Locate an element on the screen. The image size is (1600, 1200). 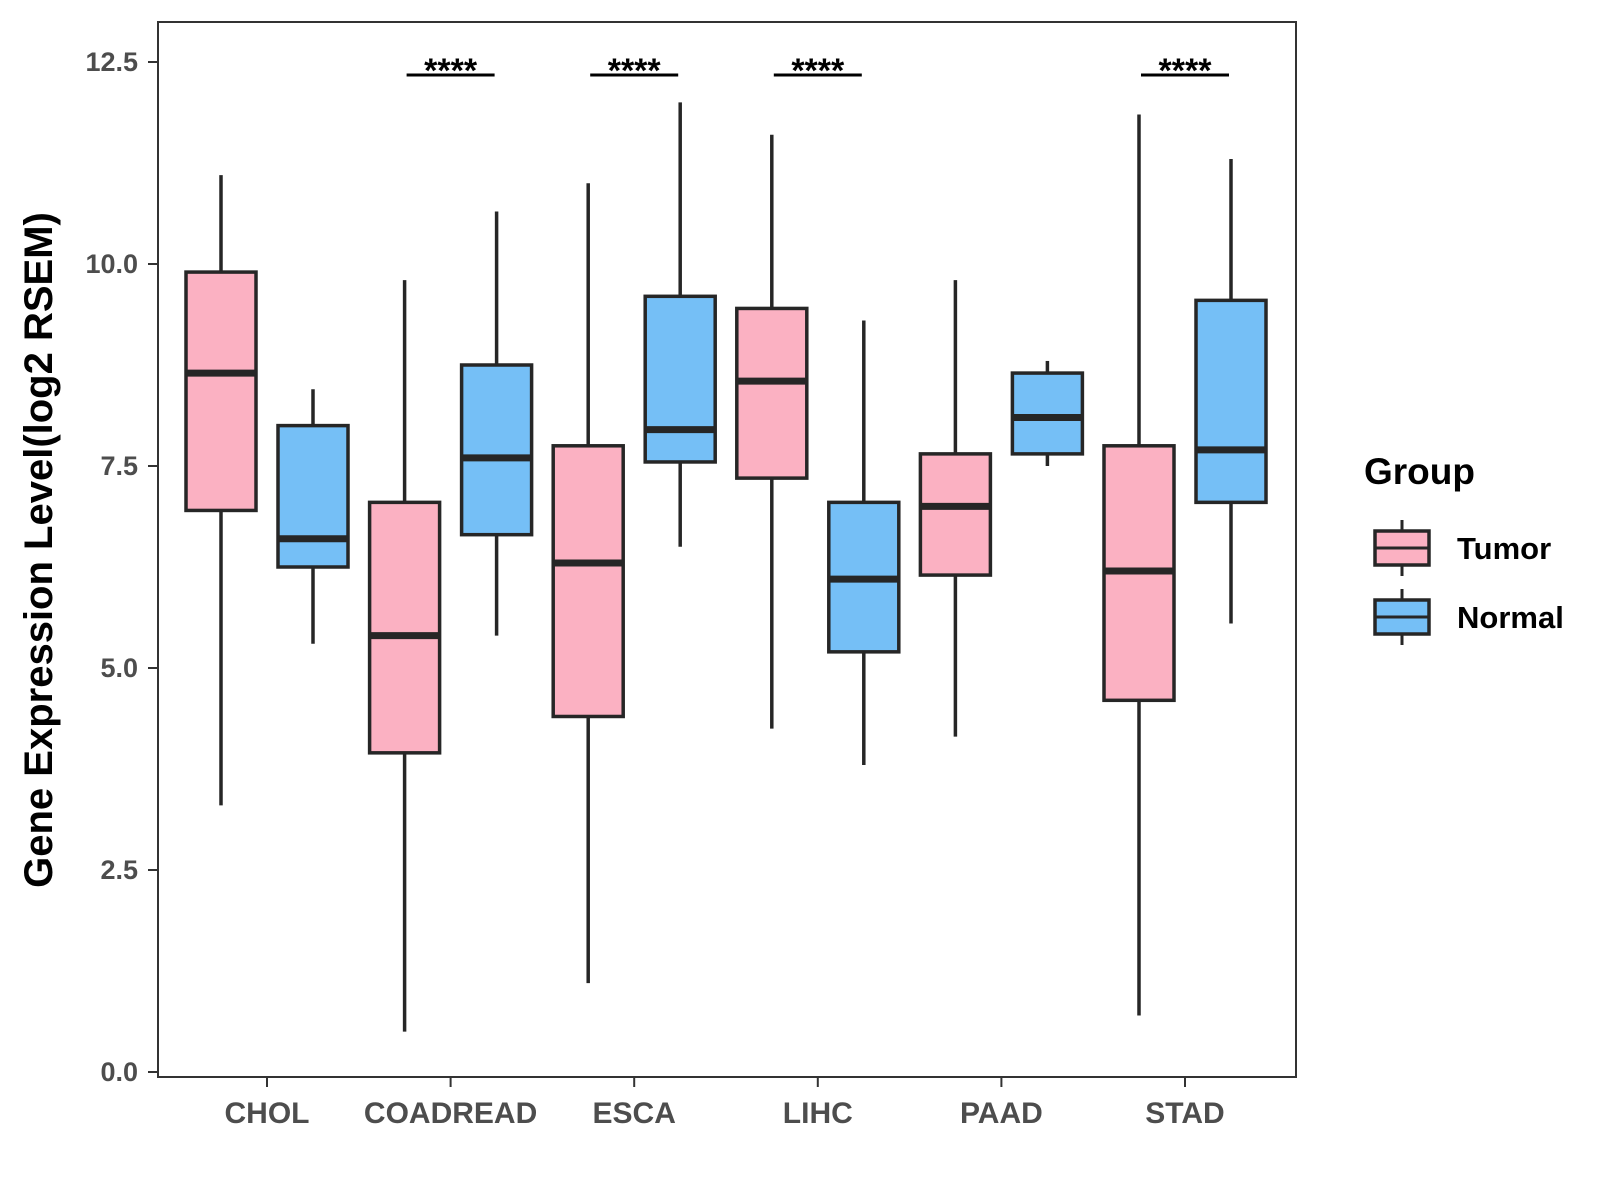
box-normal-esca is located at coordinates (680, 324).